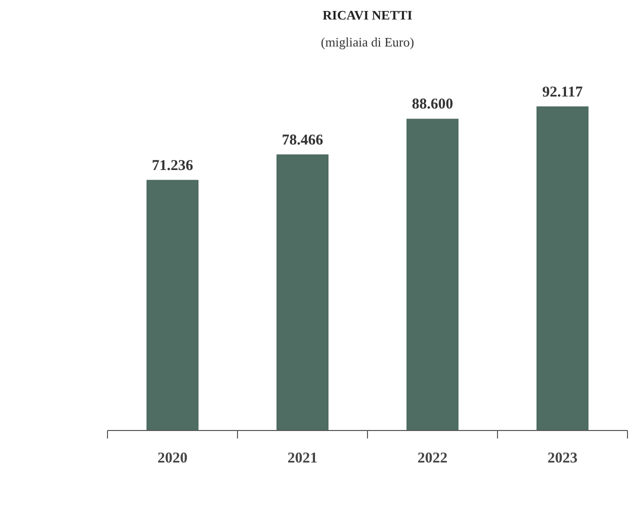 Image resolution: width=638 pixels, height=505 pixels. Describe the element at coordinates (303, 458) in the screenshot. I see `x-tick-label: 2021` at that location.